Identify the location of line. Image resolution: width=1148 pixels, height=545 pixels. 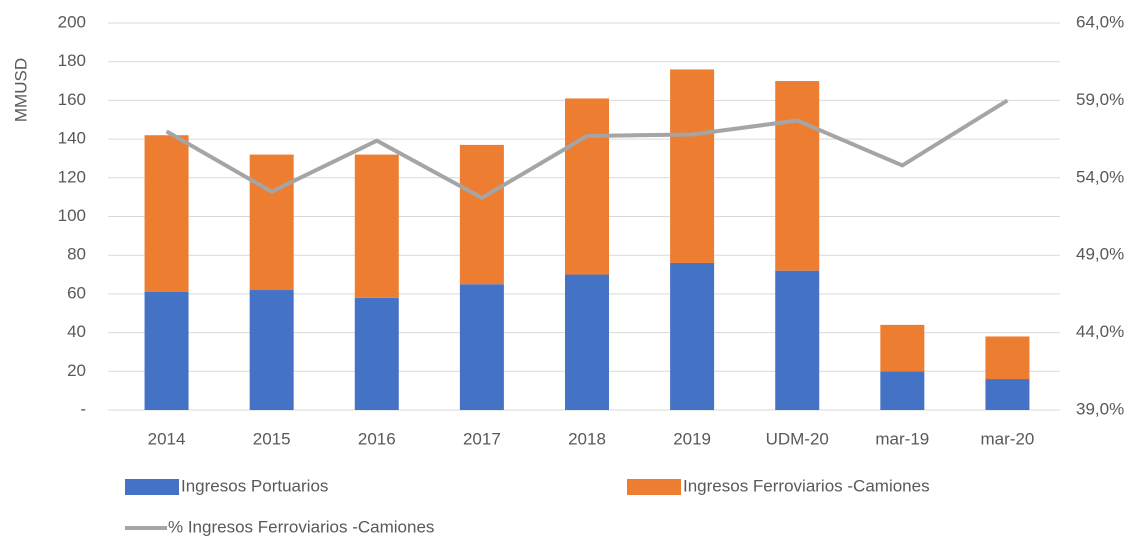
(587, 149).